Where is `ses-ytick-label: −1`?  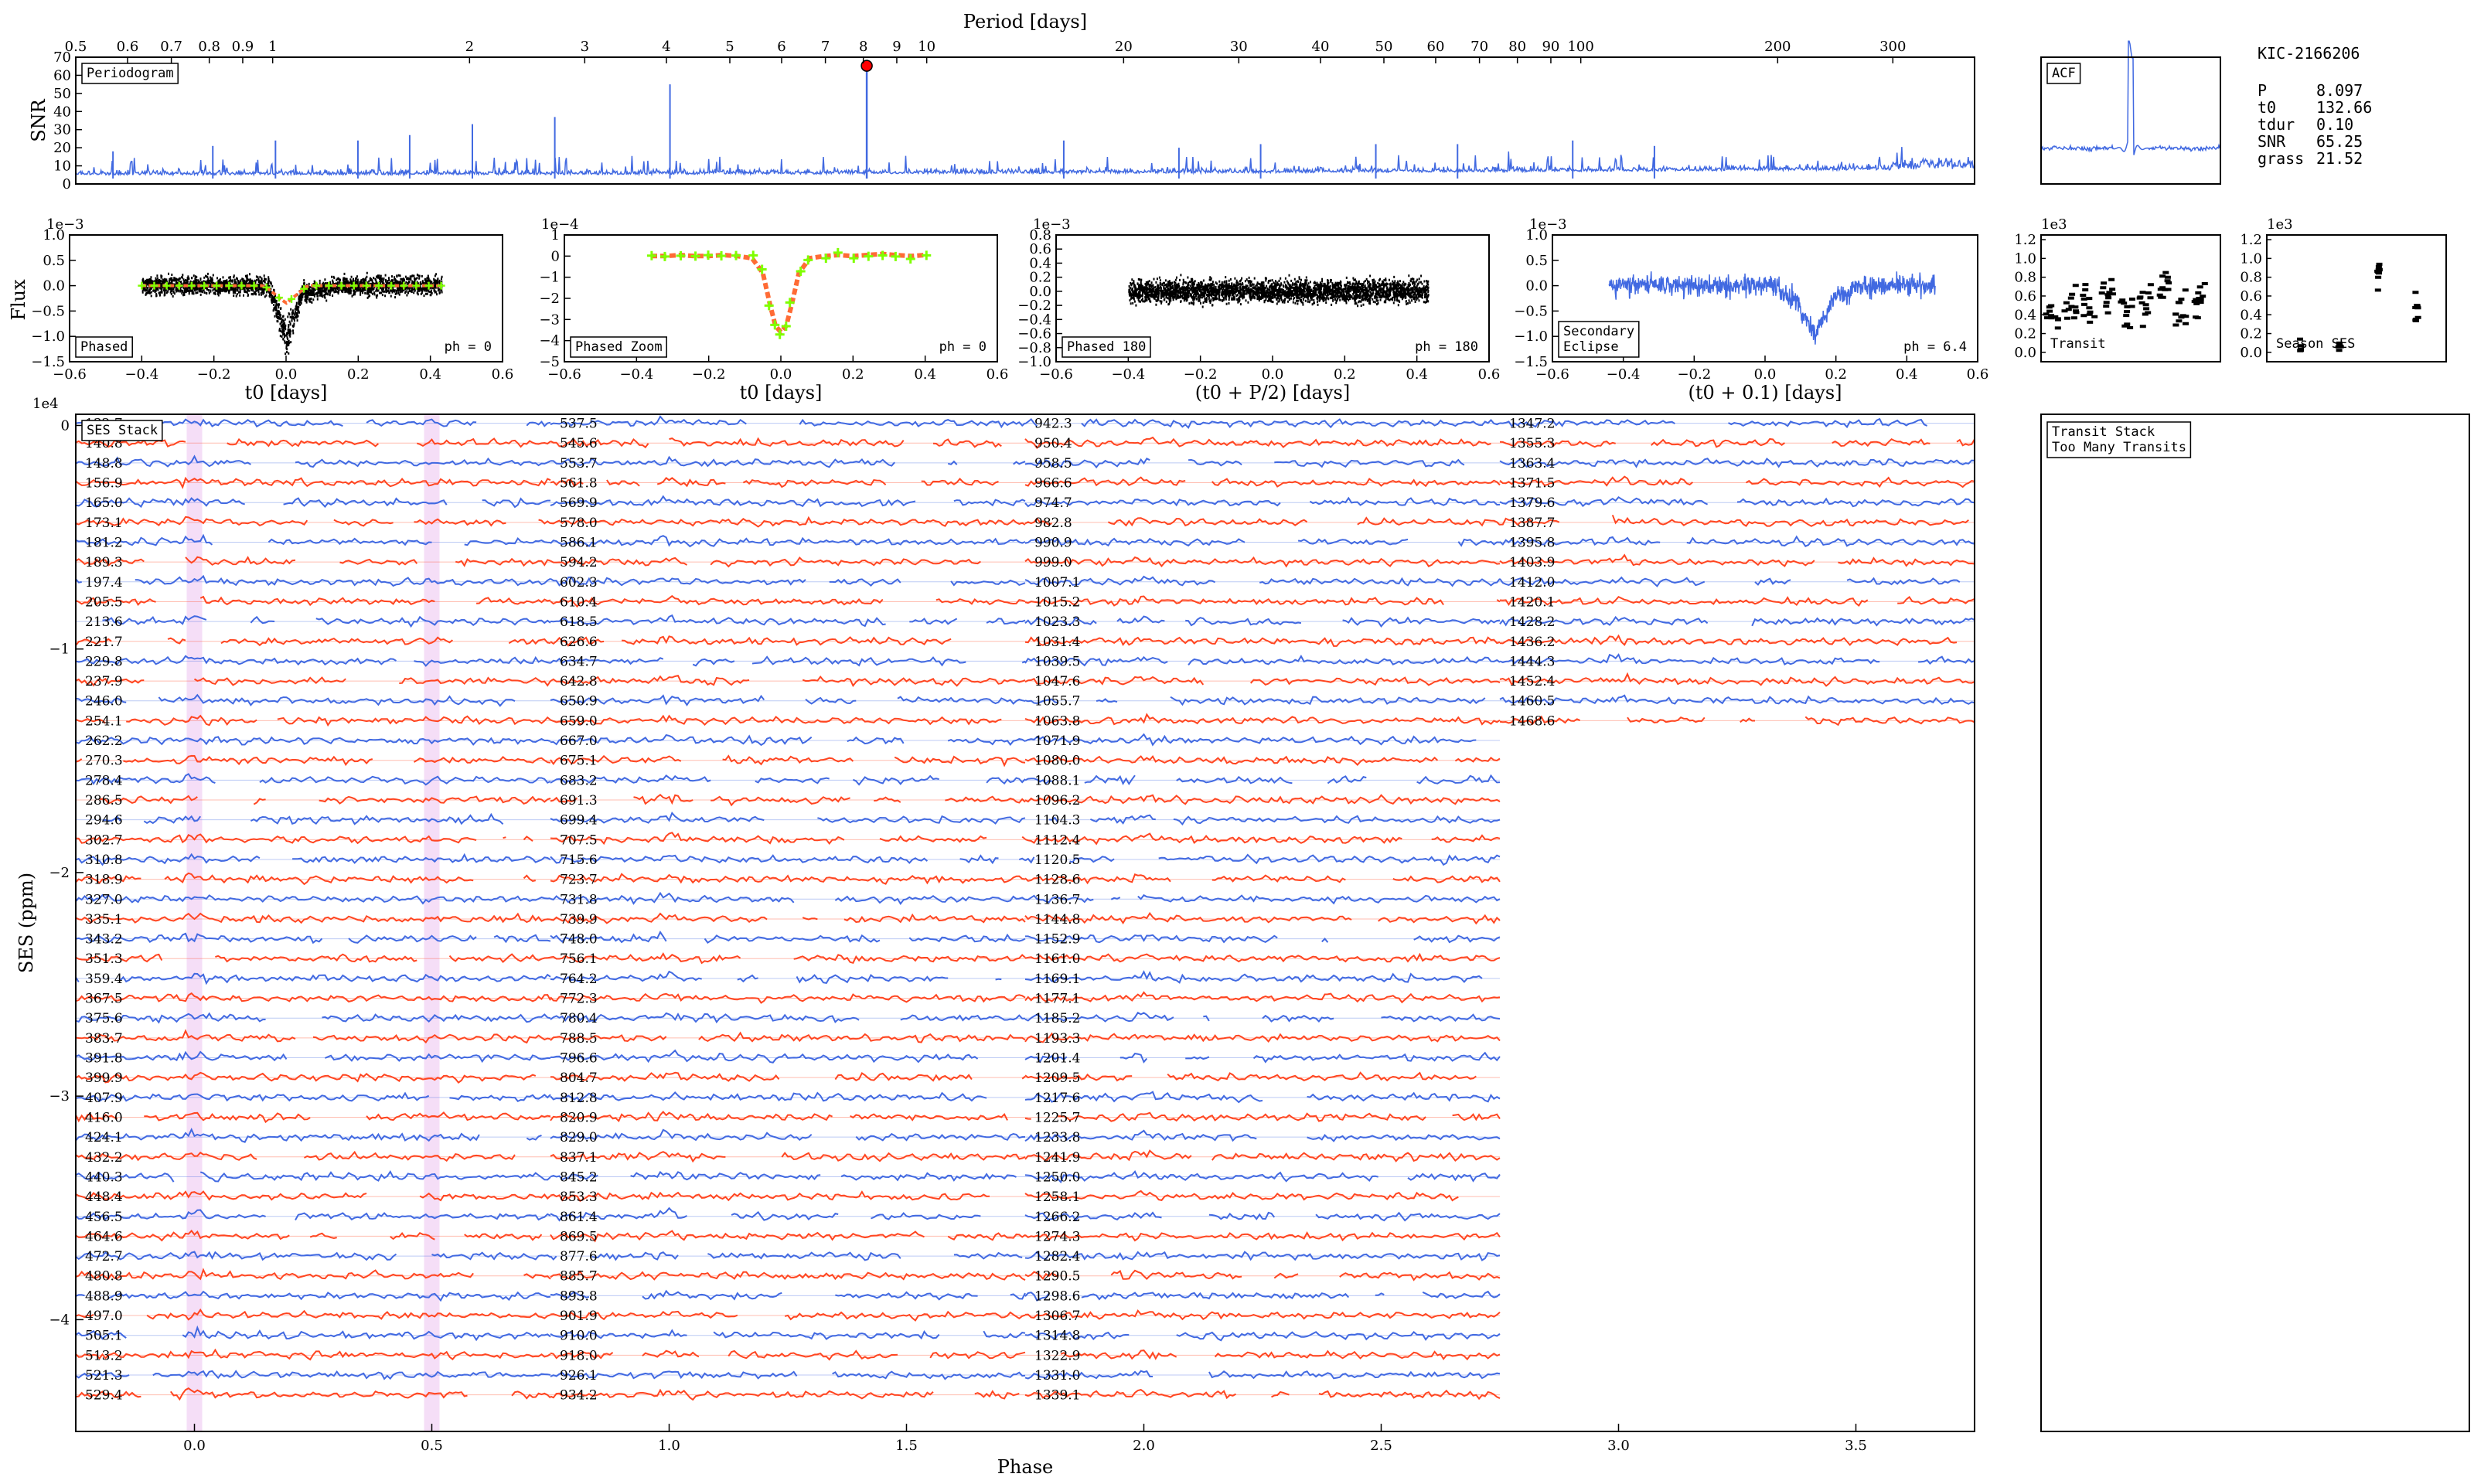 ses-ytick-label: −1 is located at coordinates (59, 650).